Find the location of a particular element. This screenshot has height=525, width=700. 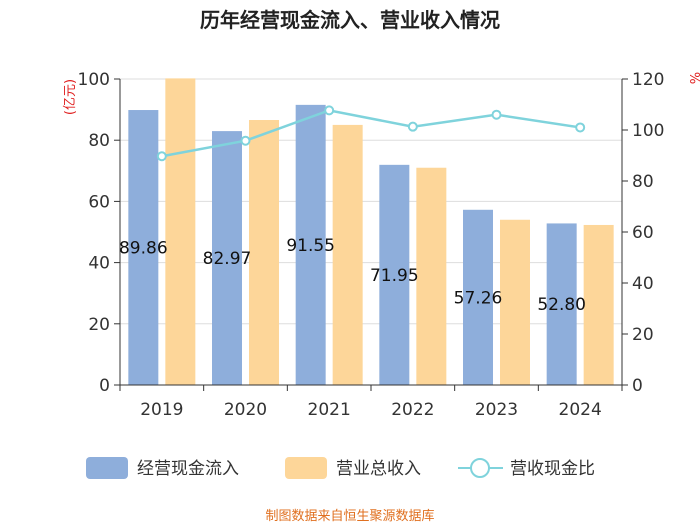

bar-cash-inflow-2022 is located at coordinates (394, 274).